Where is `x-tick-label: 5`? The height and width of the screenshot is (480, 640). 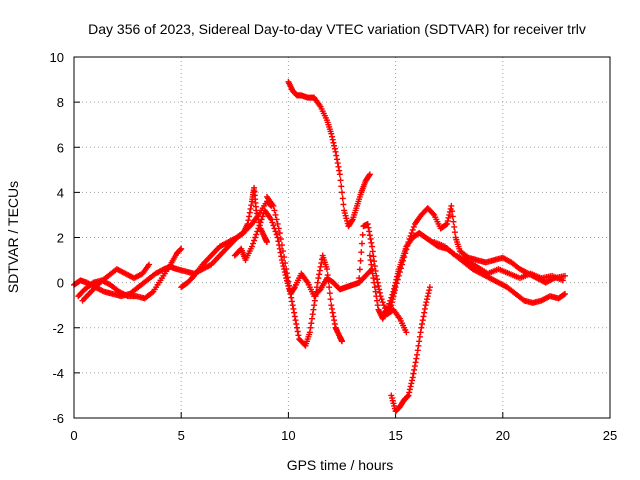
x-tick-label: 5 is located at coordinates (181, 435).